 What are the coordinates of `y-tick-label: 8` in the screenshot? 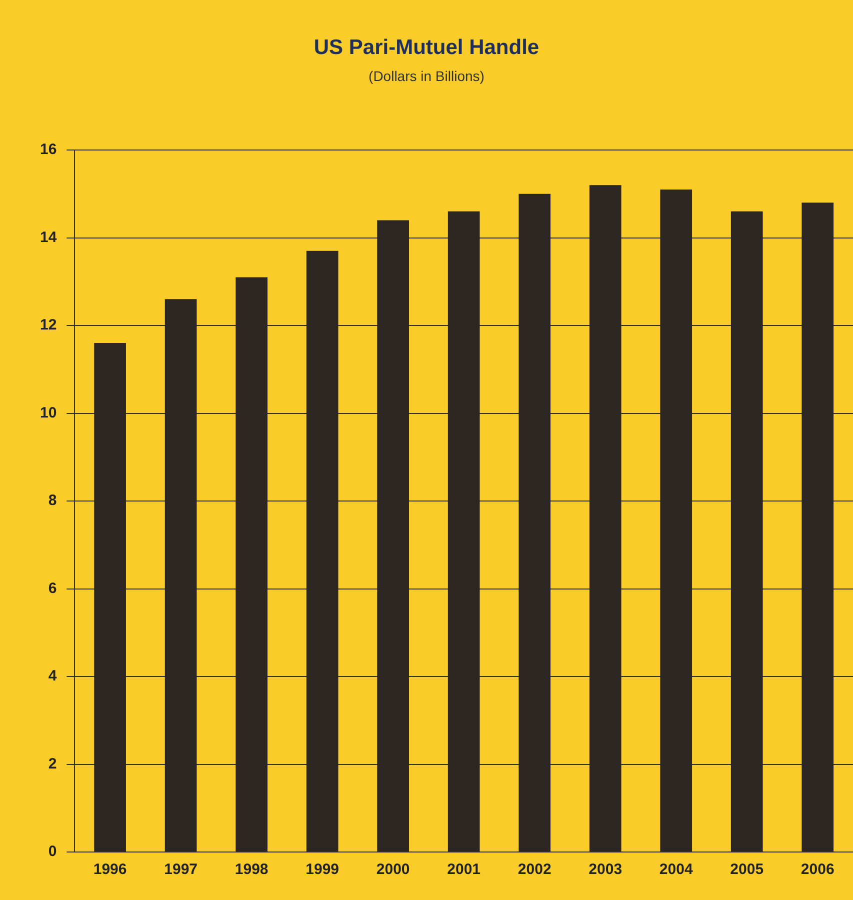 It's located at (52, 501).